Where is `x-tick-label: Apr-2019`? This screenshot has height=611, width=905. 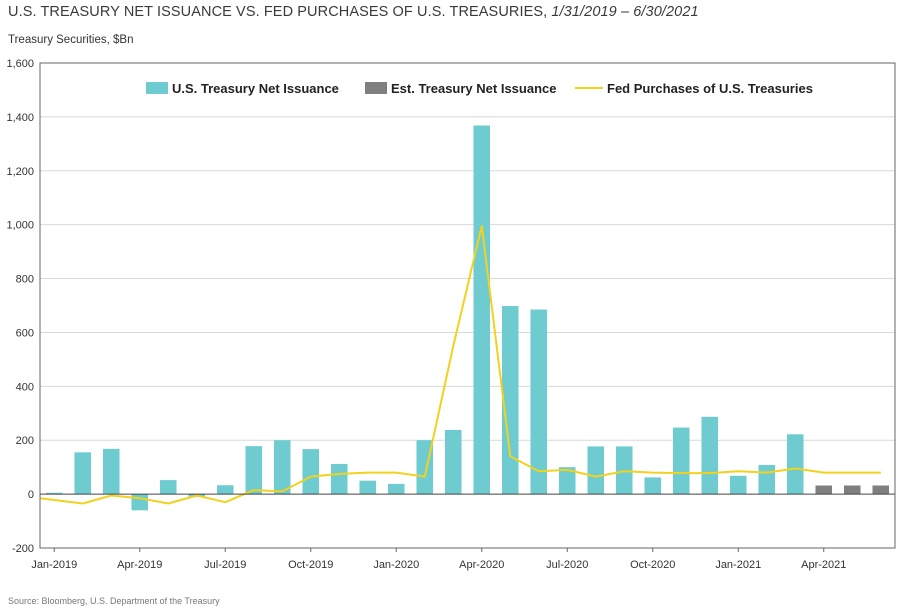 x-tick-label: Apr-2019 is located at coordinates (139, 565).